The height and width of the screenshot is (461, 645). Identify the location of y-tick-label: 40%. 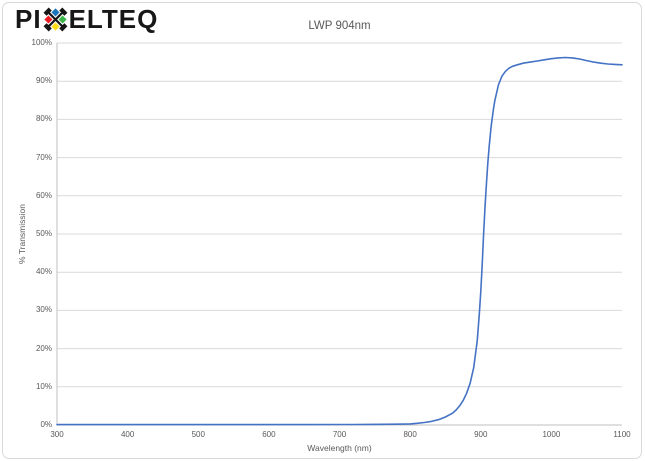
(43, 272).